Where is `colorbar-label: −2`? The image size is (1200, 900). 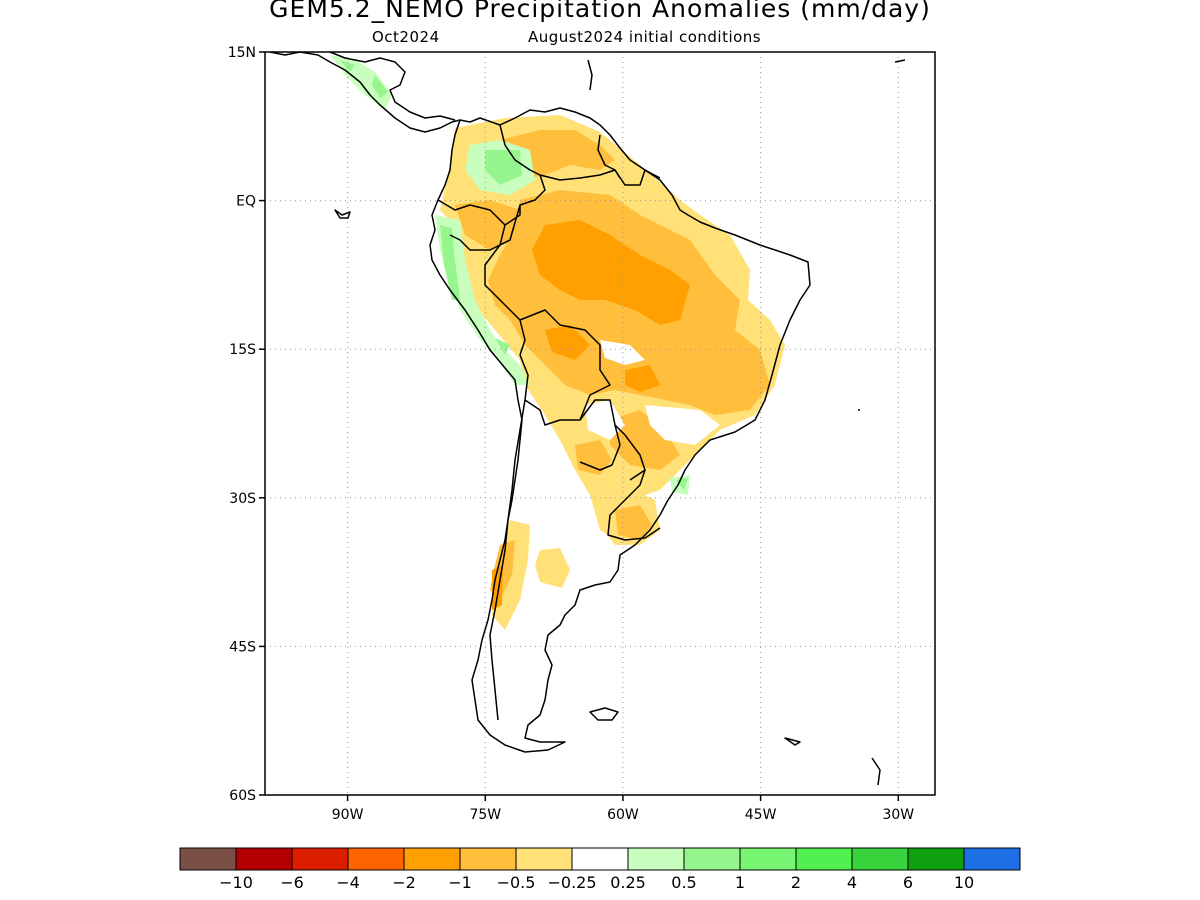 colorbar-label: −2 is located at coordinates (404, 882).